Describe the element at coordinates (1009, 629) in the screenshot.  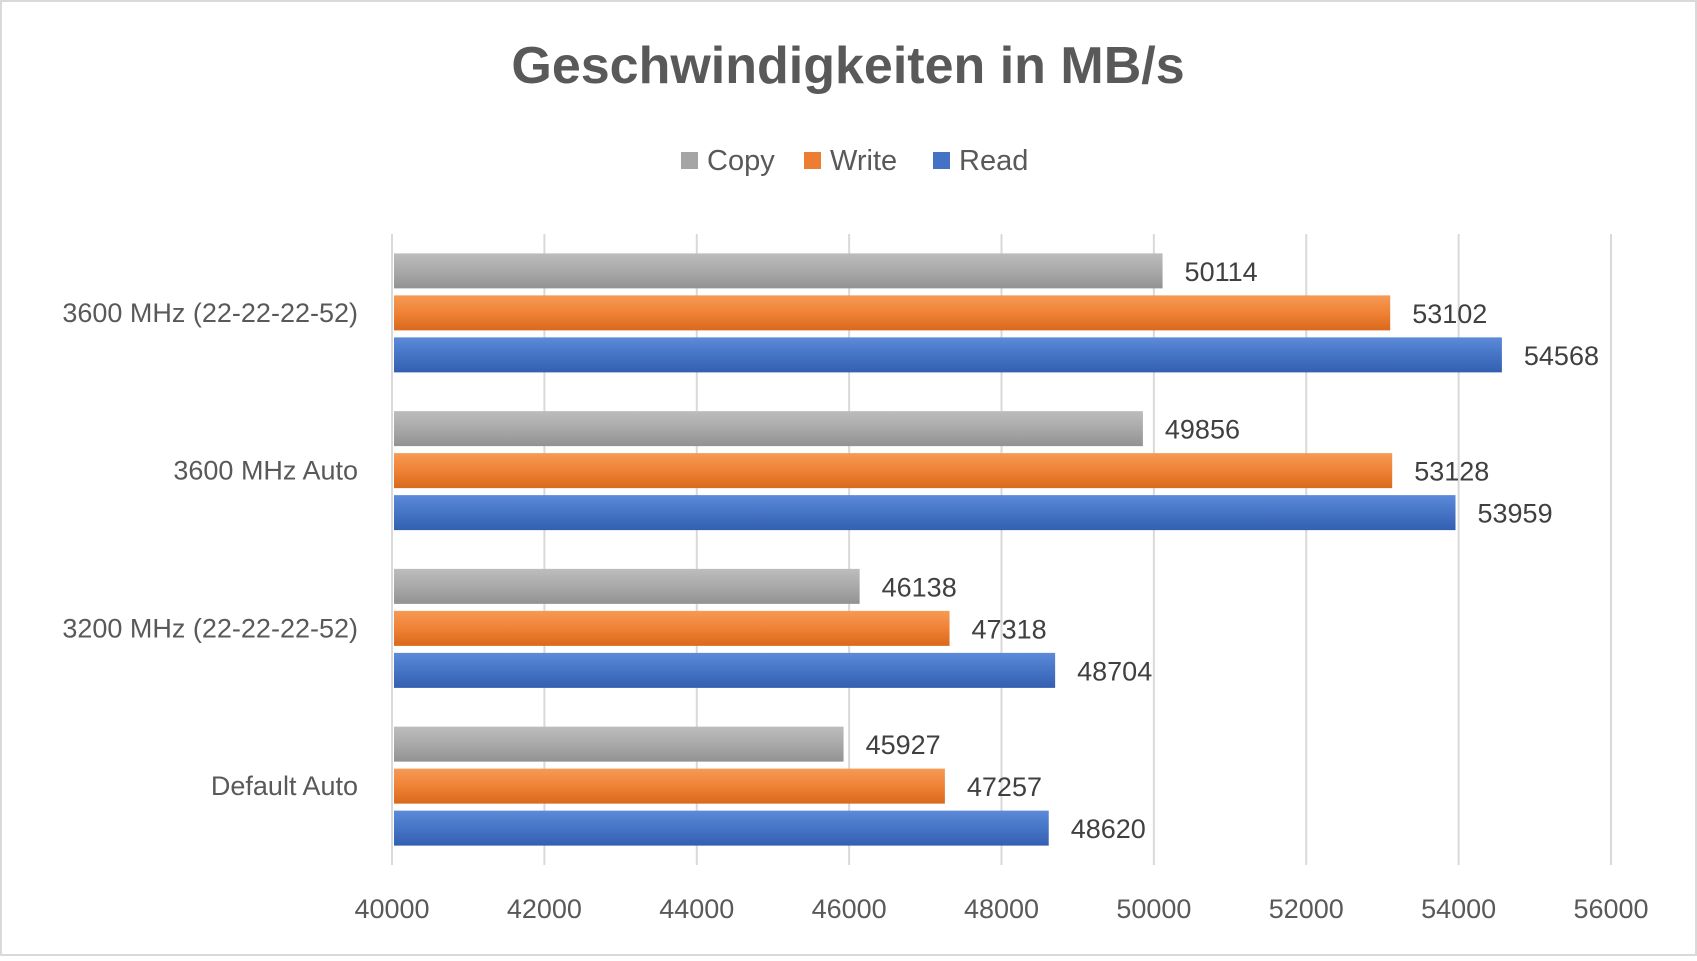
I see `data-label: 47318` at that location.